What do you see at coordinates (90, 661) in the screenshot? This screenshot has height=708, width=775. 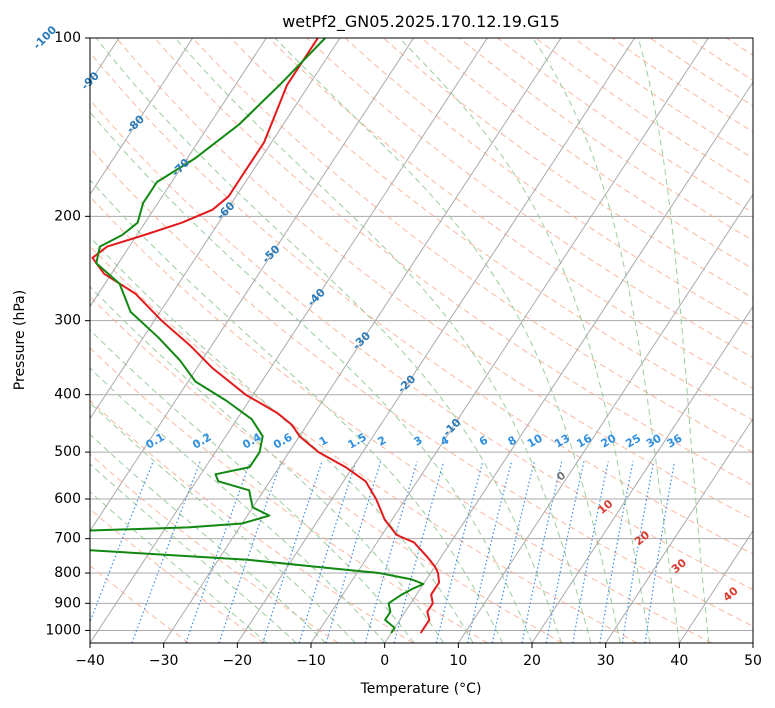 I see `x-tick-label: −40` at bounding box center [90, 661].